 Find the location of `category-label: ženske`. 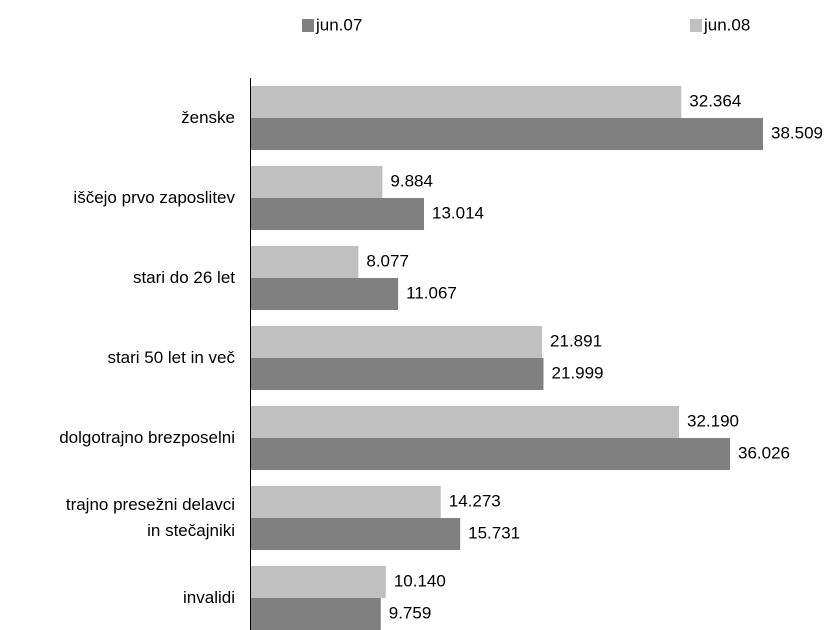

category-label: ženske is located at coordinates (208, 117).